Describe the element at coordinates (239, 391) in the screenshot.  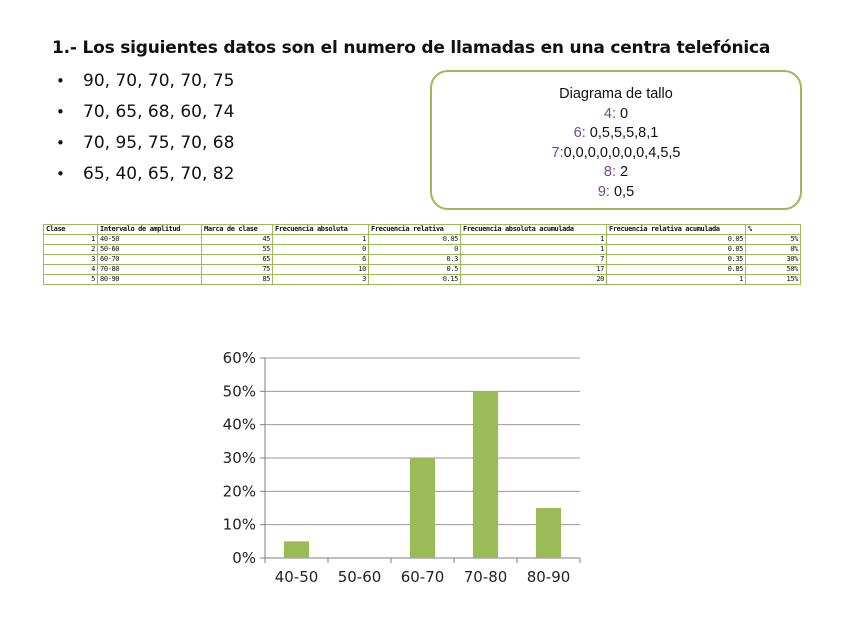
I see `y-tick-label: 50%` at that location.